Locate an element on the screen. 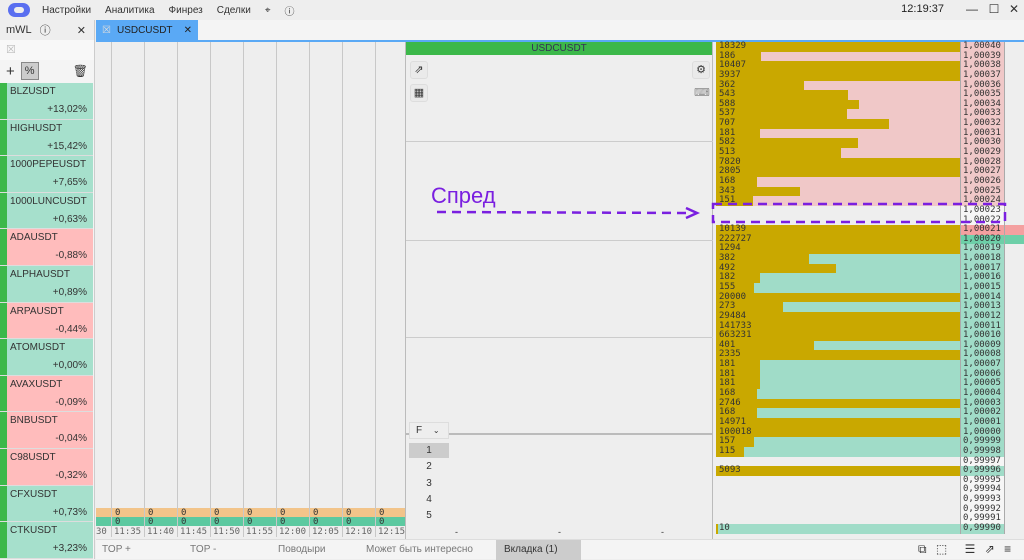 The height and width of the screenshot is (560, 1024). watchlist-item: BLZUSDT +13,02% is located at coordinates (46, 101).